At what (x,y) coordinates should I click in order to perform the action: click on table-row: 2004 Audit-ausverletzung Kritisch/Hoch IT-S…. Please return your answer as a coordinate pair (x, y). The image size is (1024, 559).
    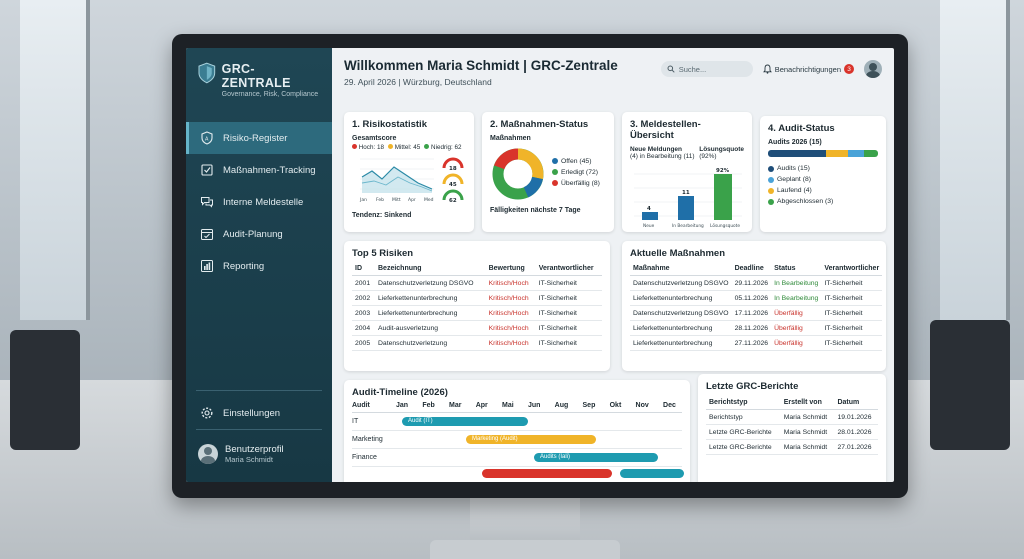
    Looking at the image, I should click on (477, 328).